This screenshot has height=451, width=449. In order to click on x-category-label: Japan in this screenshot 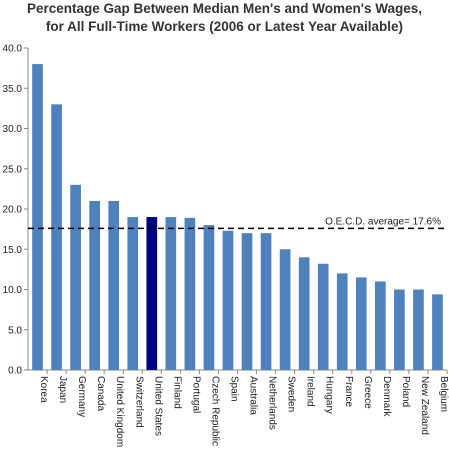, I will do `click(62, 389)`.